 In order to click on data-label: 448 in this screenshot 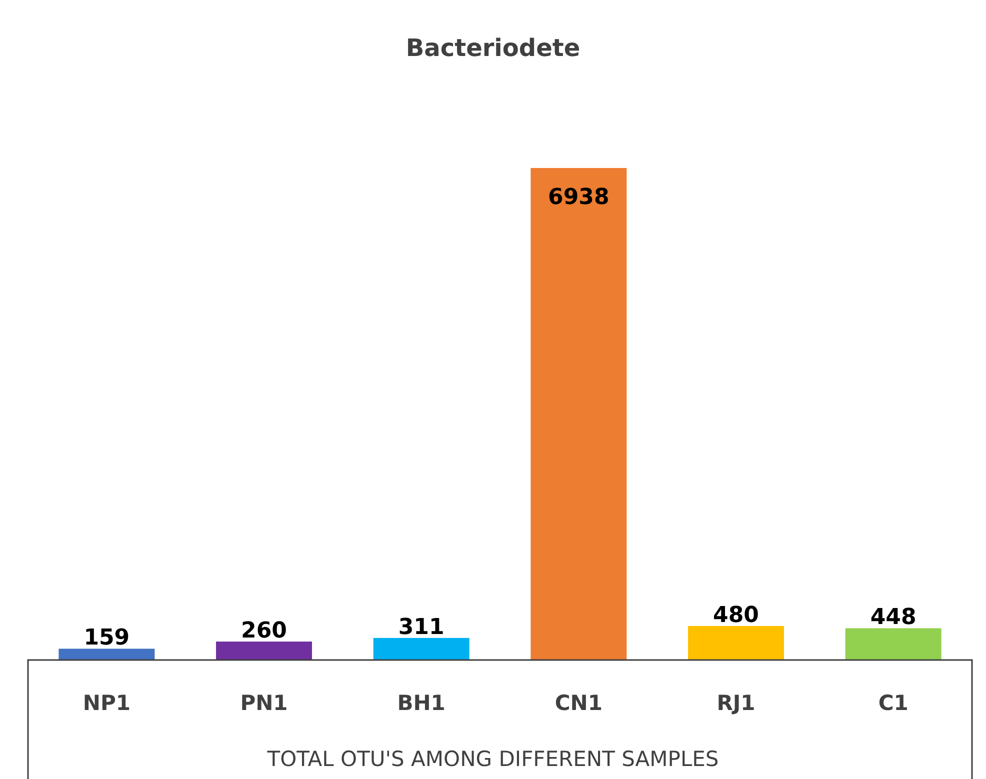, I will do `click(893, 617)`.